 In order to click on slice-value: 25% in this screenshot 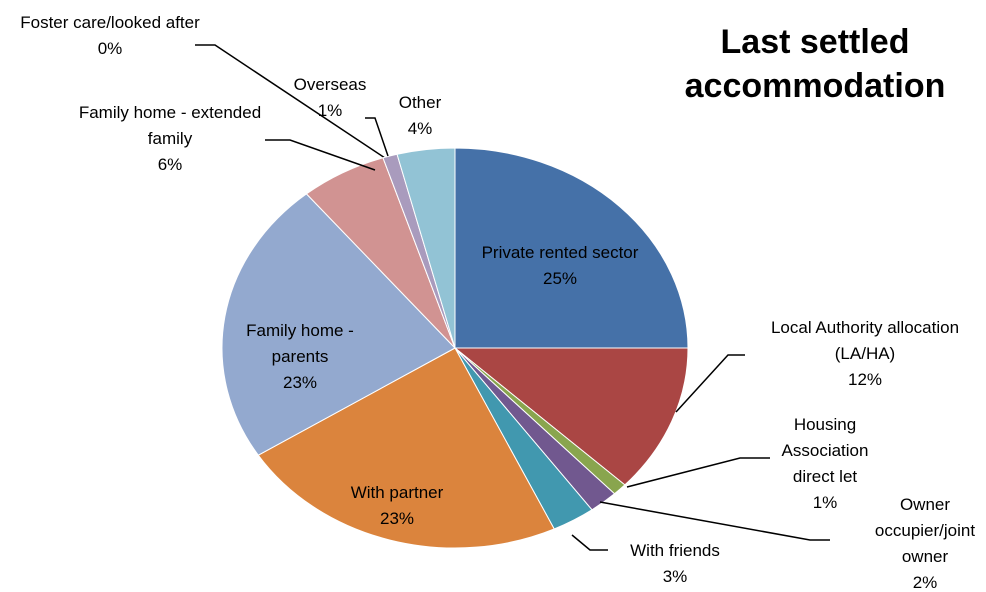, I will do `click(560, 278)`.